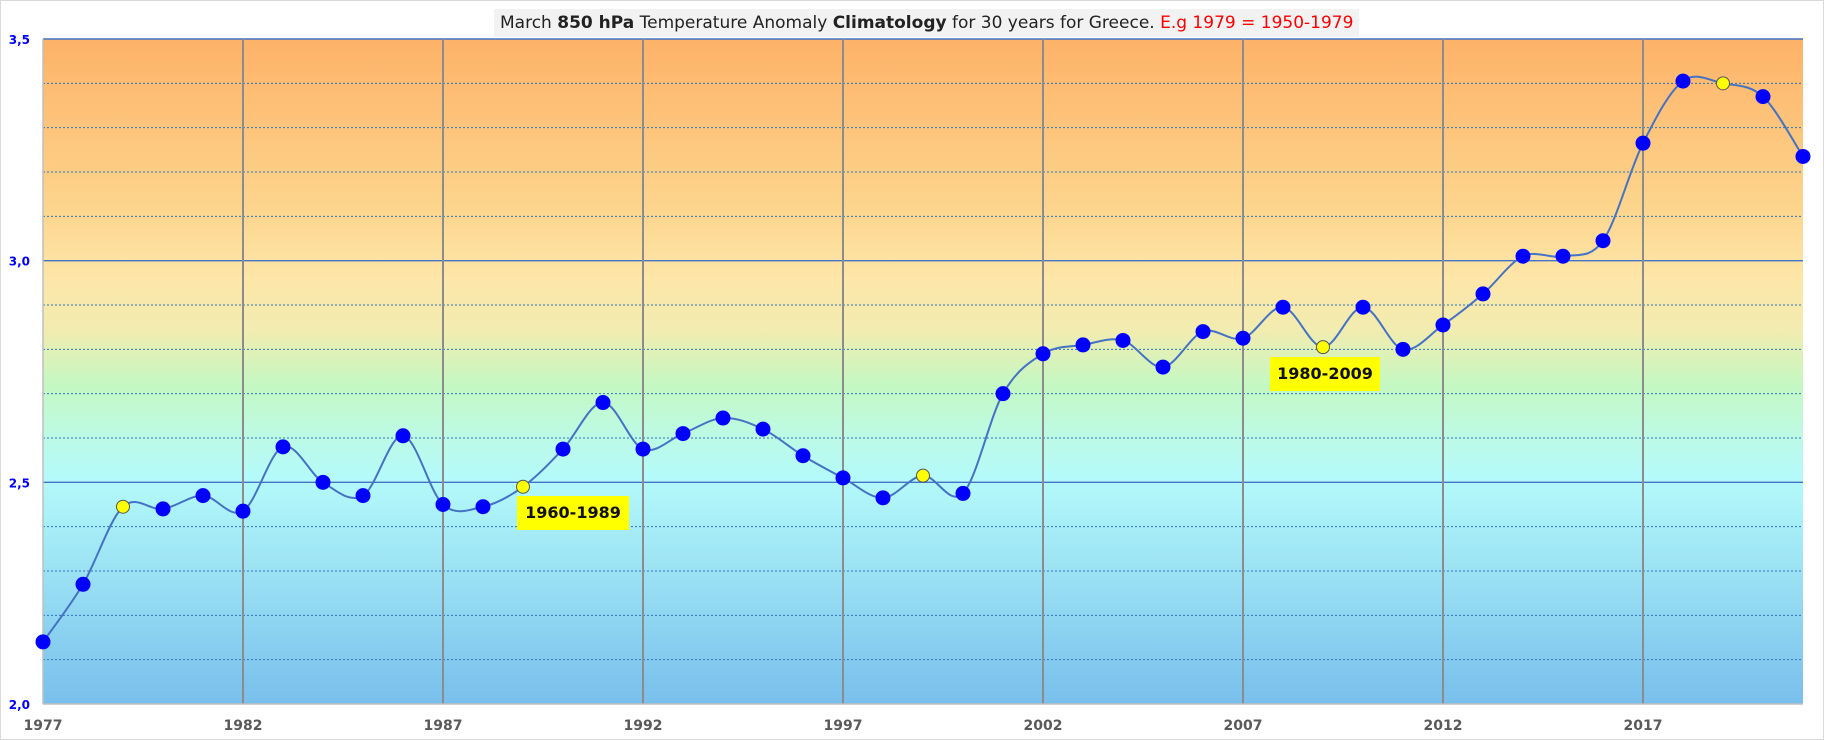  Describe the element at coordinates (529, 23) in the screenshot. I see `title-part: March` at that location.